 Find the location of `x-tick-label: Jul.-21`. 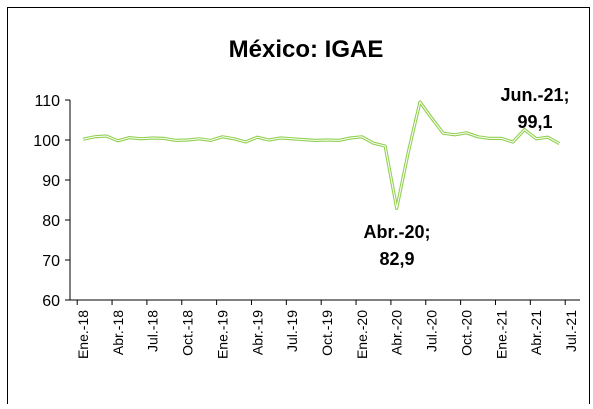

x-tick-label: Jul.-21 is located at coordinates (571, 331).